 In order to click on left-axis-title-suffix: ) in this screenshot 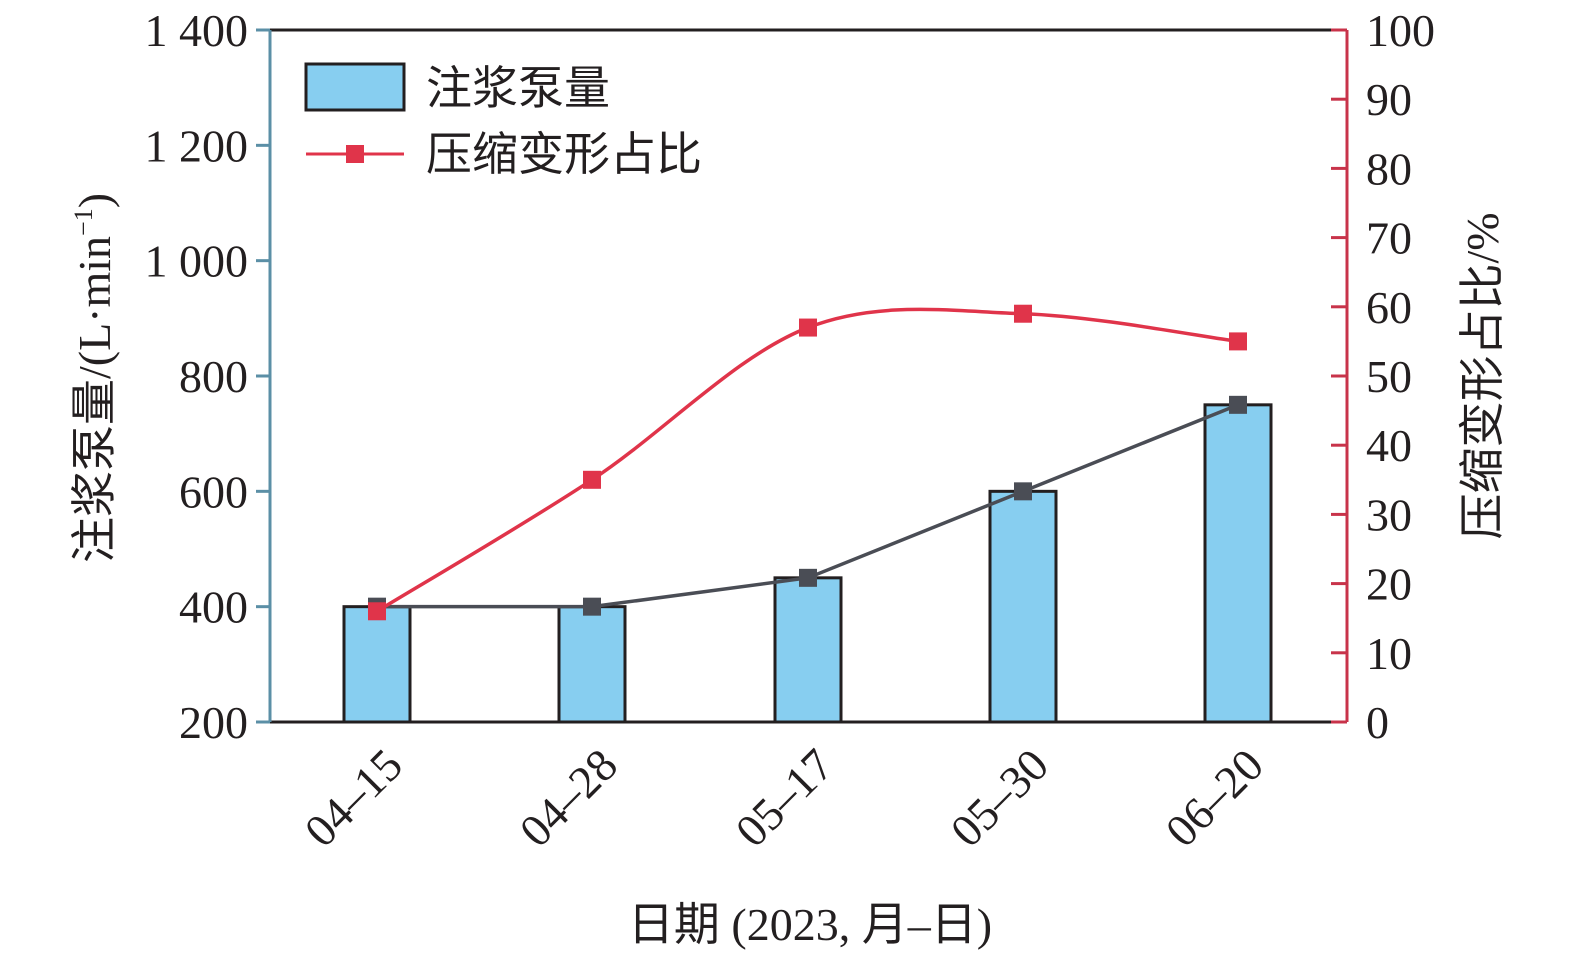, I will do `click(94, 200)`.